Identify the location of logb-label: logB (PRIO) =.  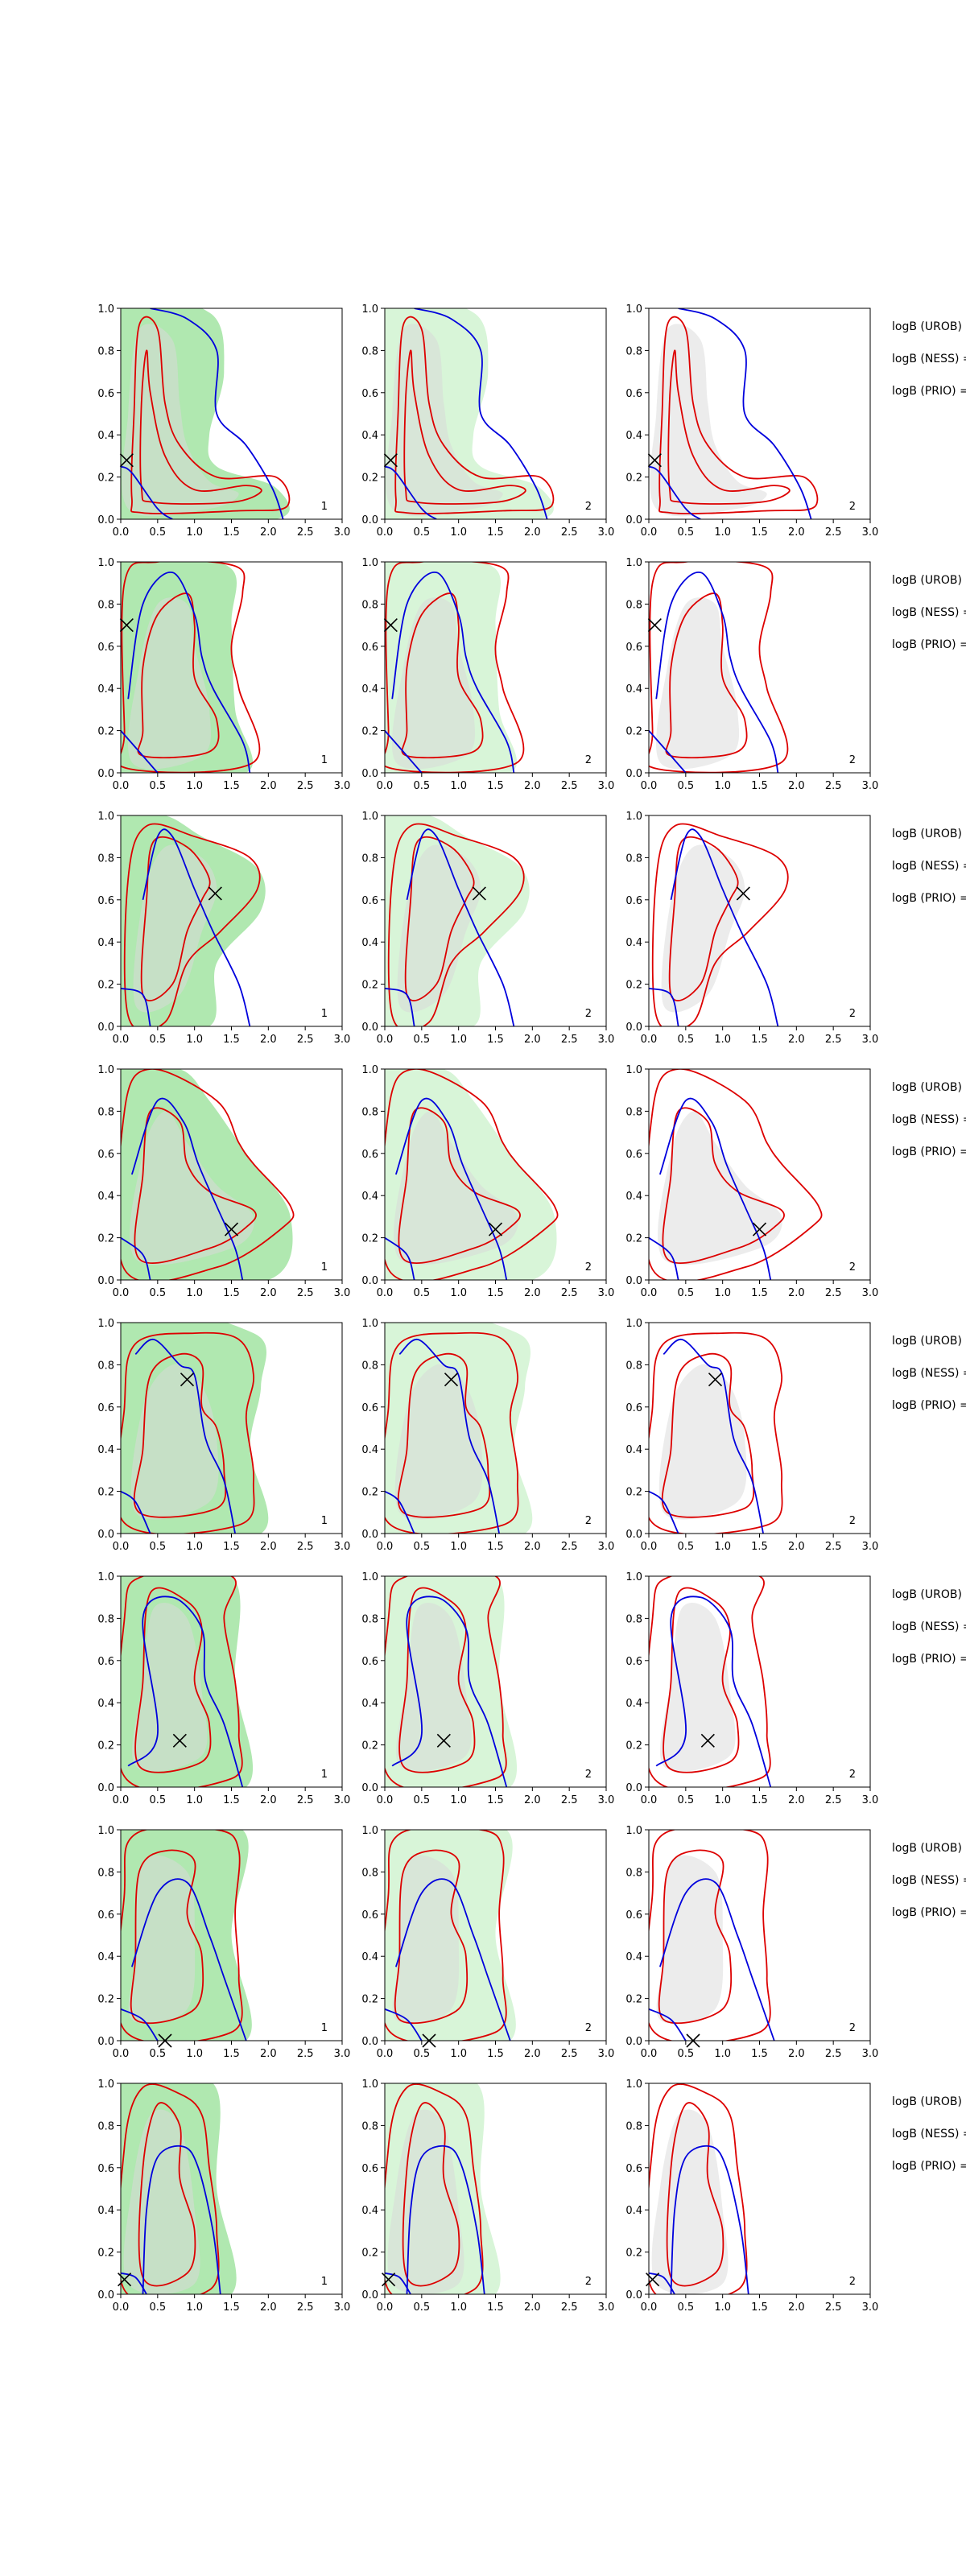
(929, 2166).